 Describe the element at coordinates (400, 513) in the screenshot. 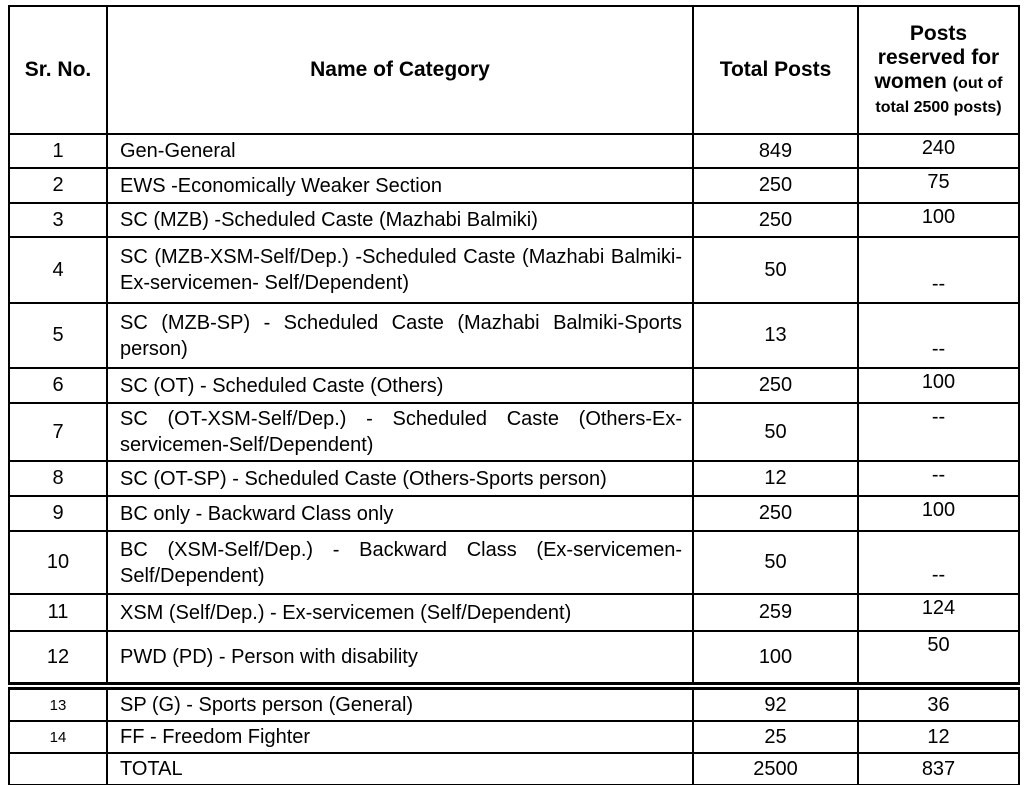

I see `category-cell: BC only - Backward Class only` at that location.